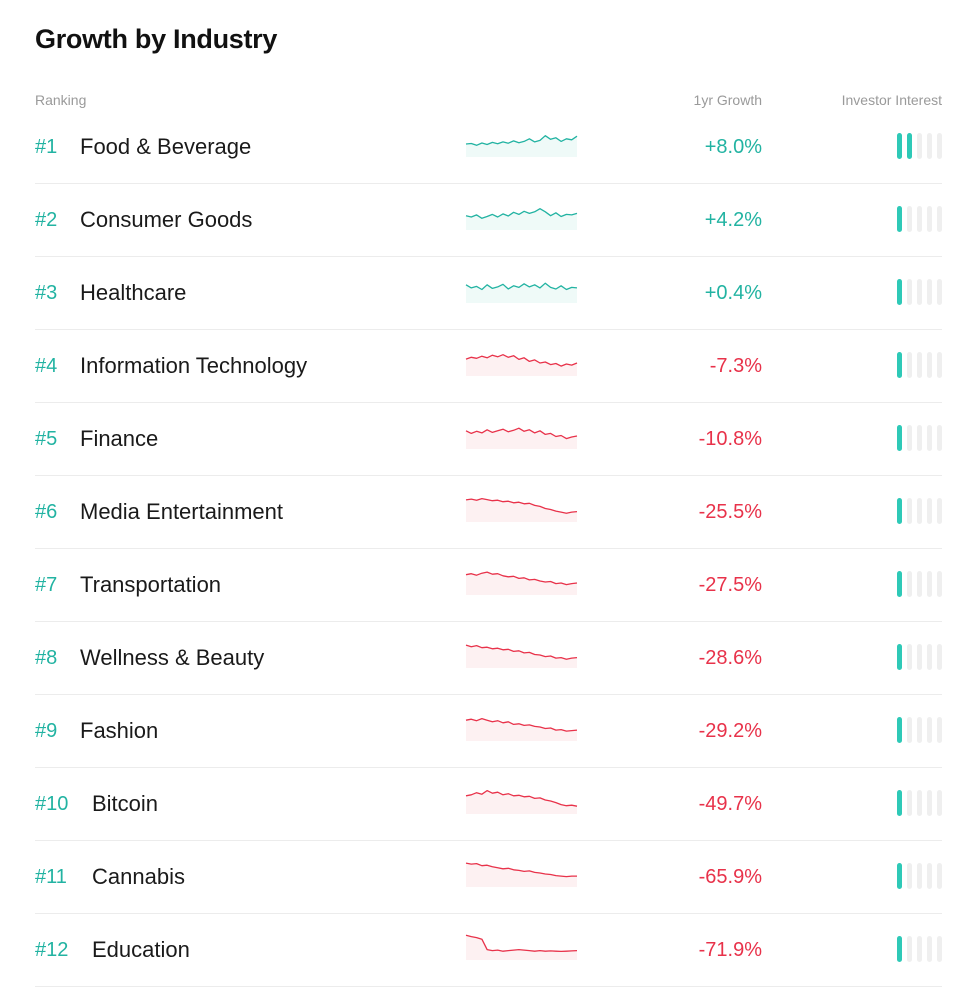 This screenshot has width=977, height=1000. I want to click on industry-name: Finance, so click(119, 438).